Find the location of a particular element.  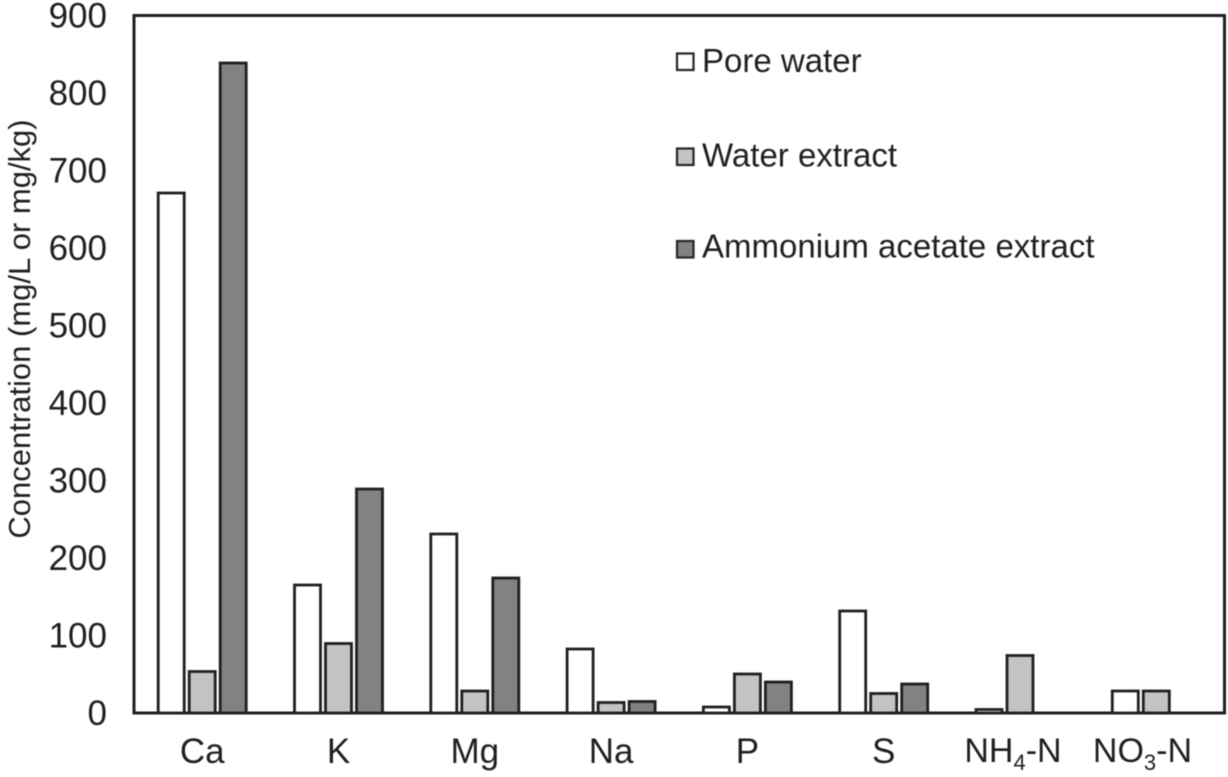

svg-text: K is located at coordinates (338, 751).